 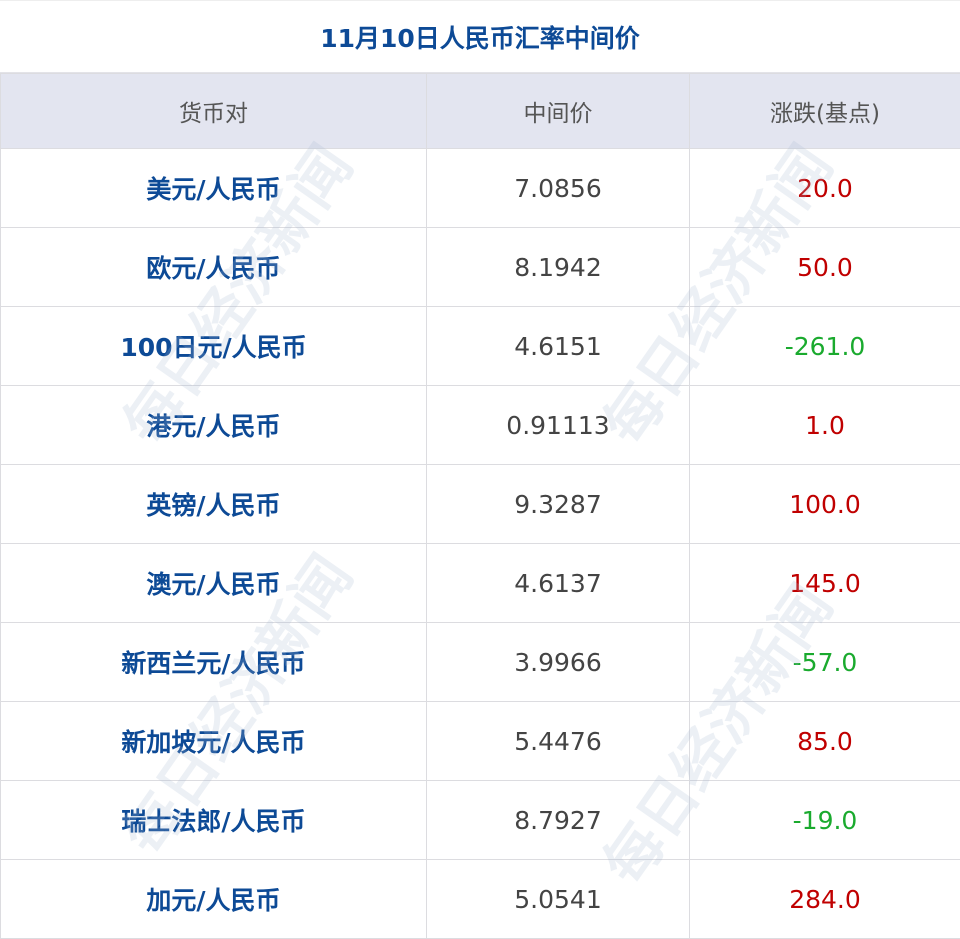 I want to click on currency-pair-cell: 港元/人民币, so click(x=214, y=425).